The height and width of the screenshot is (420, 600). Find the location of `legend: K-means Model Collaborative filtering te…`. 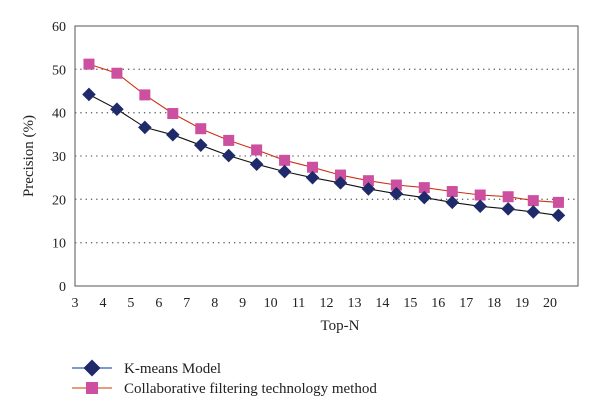

legend: K-means Model Collaborative filtering te… is located at coordinates (224, 378).